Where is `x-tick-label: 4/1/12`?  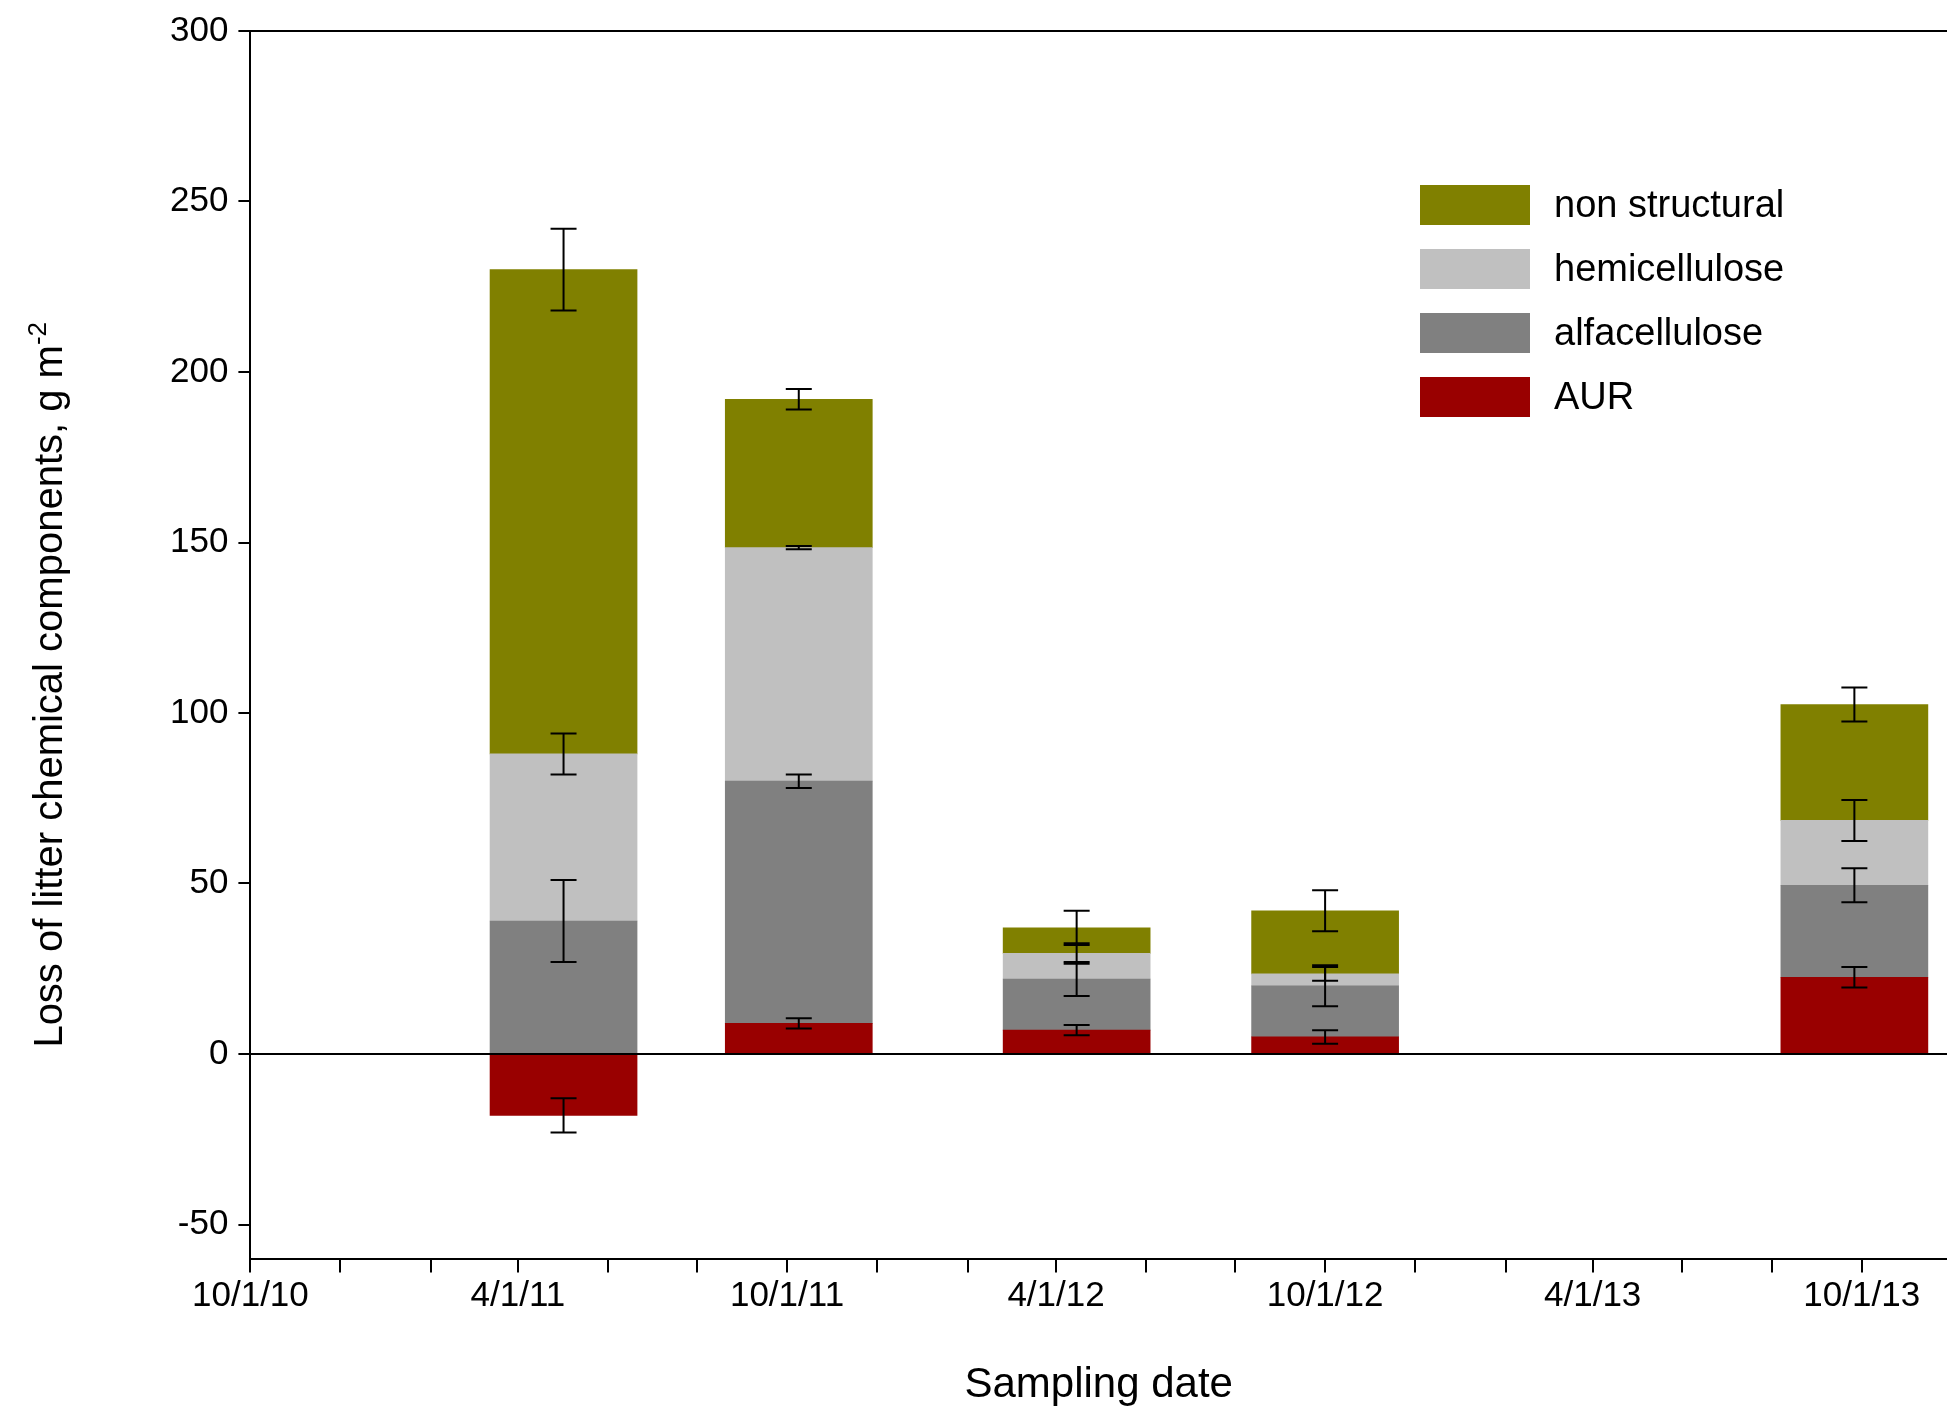 x-tick-label: 4/1/12 is located at coordinates (1056, 1294).